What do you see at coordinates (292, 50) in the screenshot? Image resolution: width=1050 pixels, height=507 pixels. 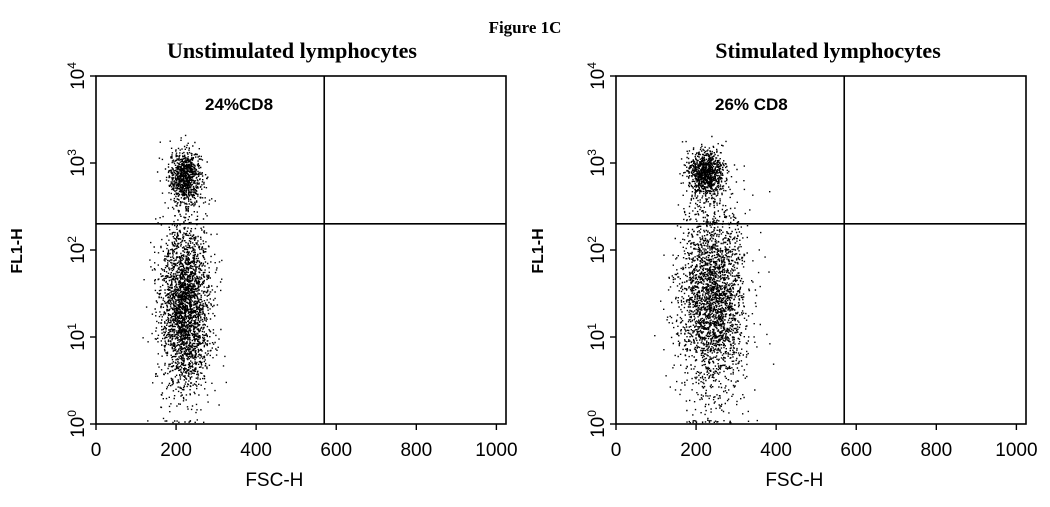 I see `panel-title: Unstimulated lymphocytes` at bounding box center [292, 50].